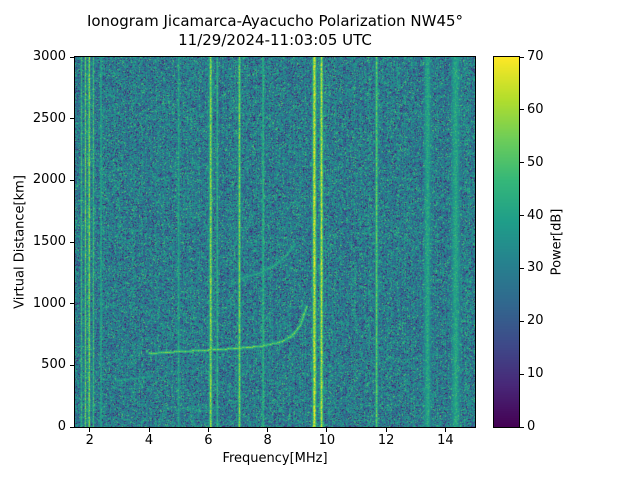 This screenshot has width=640, height=480. I want to click on x-tick-label: 12, so click(386, 440).